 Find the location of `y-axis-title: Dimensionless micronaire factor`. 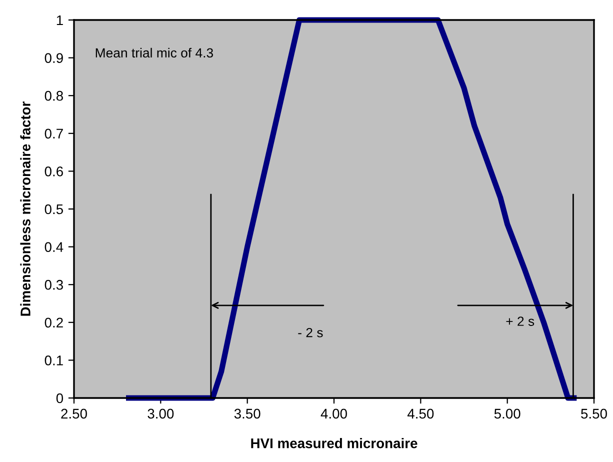

y-axis-title: Dimensionless micronaire factor is located at coordinates (25, 209).